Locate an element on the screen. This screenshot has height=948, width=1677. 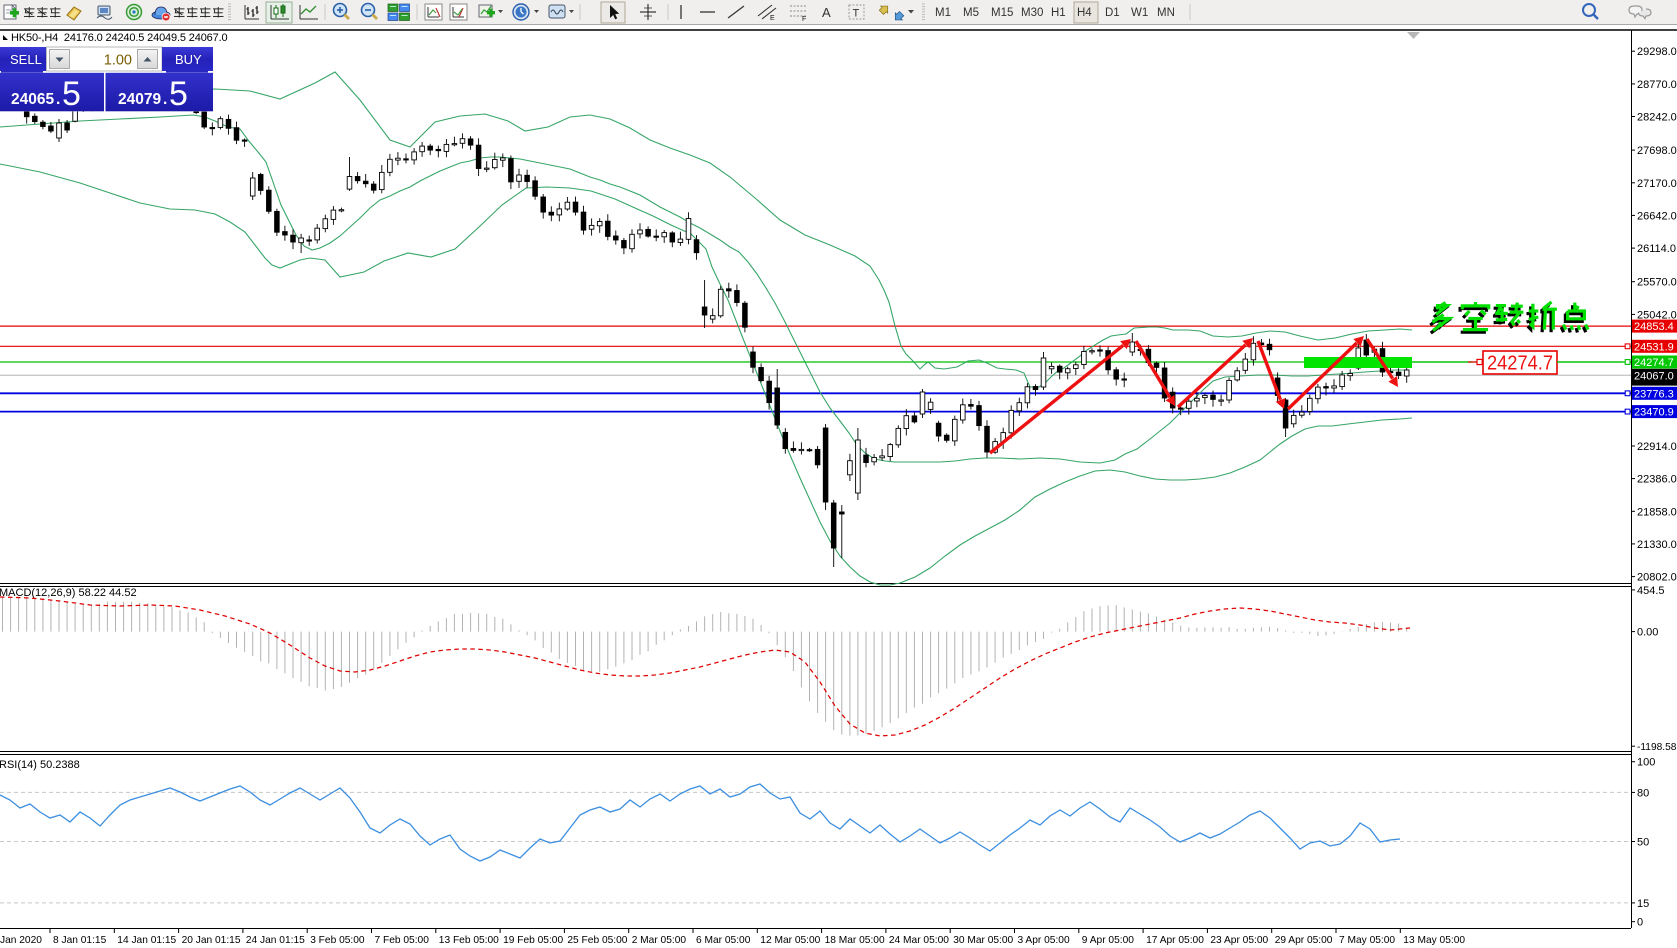
svg-text: 25042.0 is located at coordinates (1657, 315).